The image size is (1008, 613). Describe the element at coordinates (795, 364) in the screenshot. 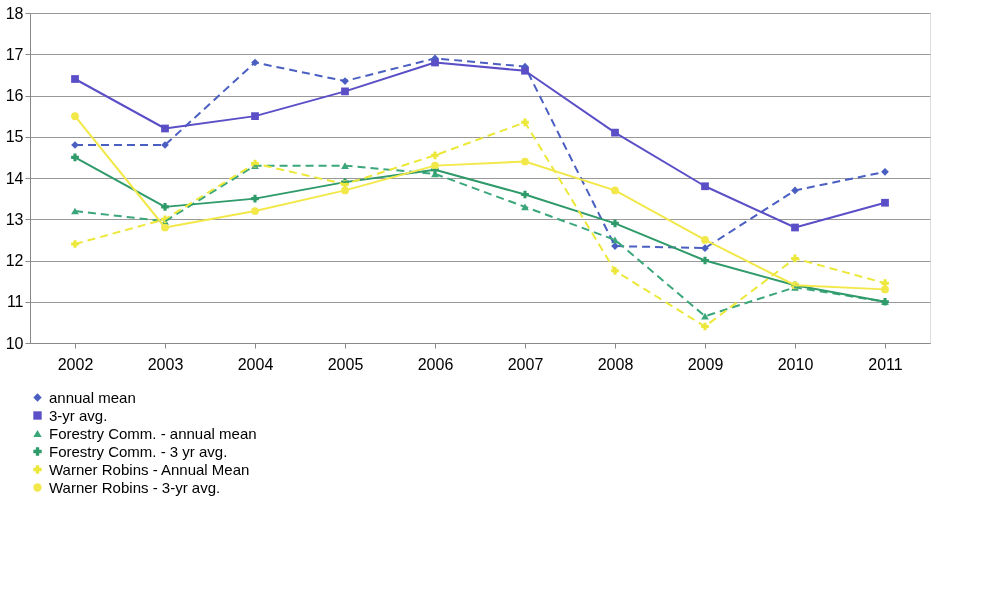

I see `x-tick-label: 2010` at that location.